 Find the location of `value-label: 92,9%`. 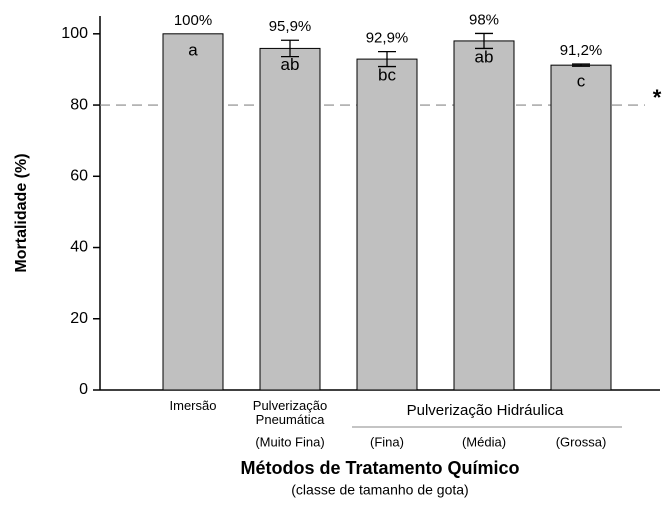

value-label: 92,9% is located at coordinates (387, 38).